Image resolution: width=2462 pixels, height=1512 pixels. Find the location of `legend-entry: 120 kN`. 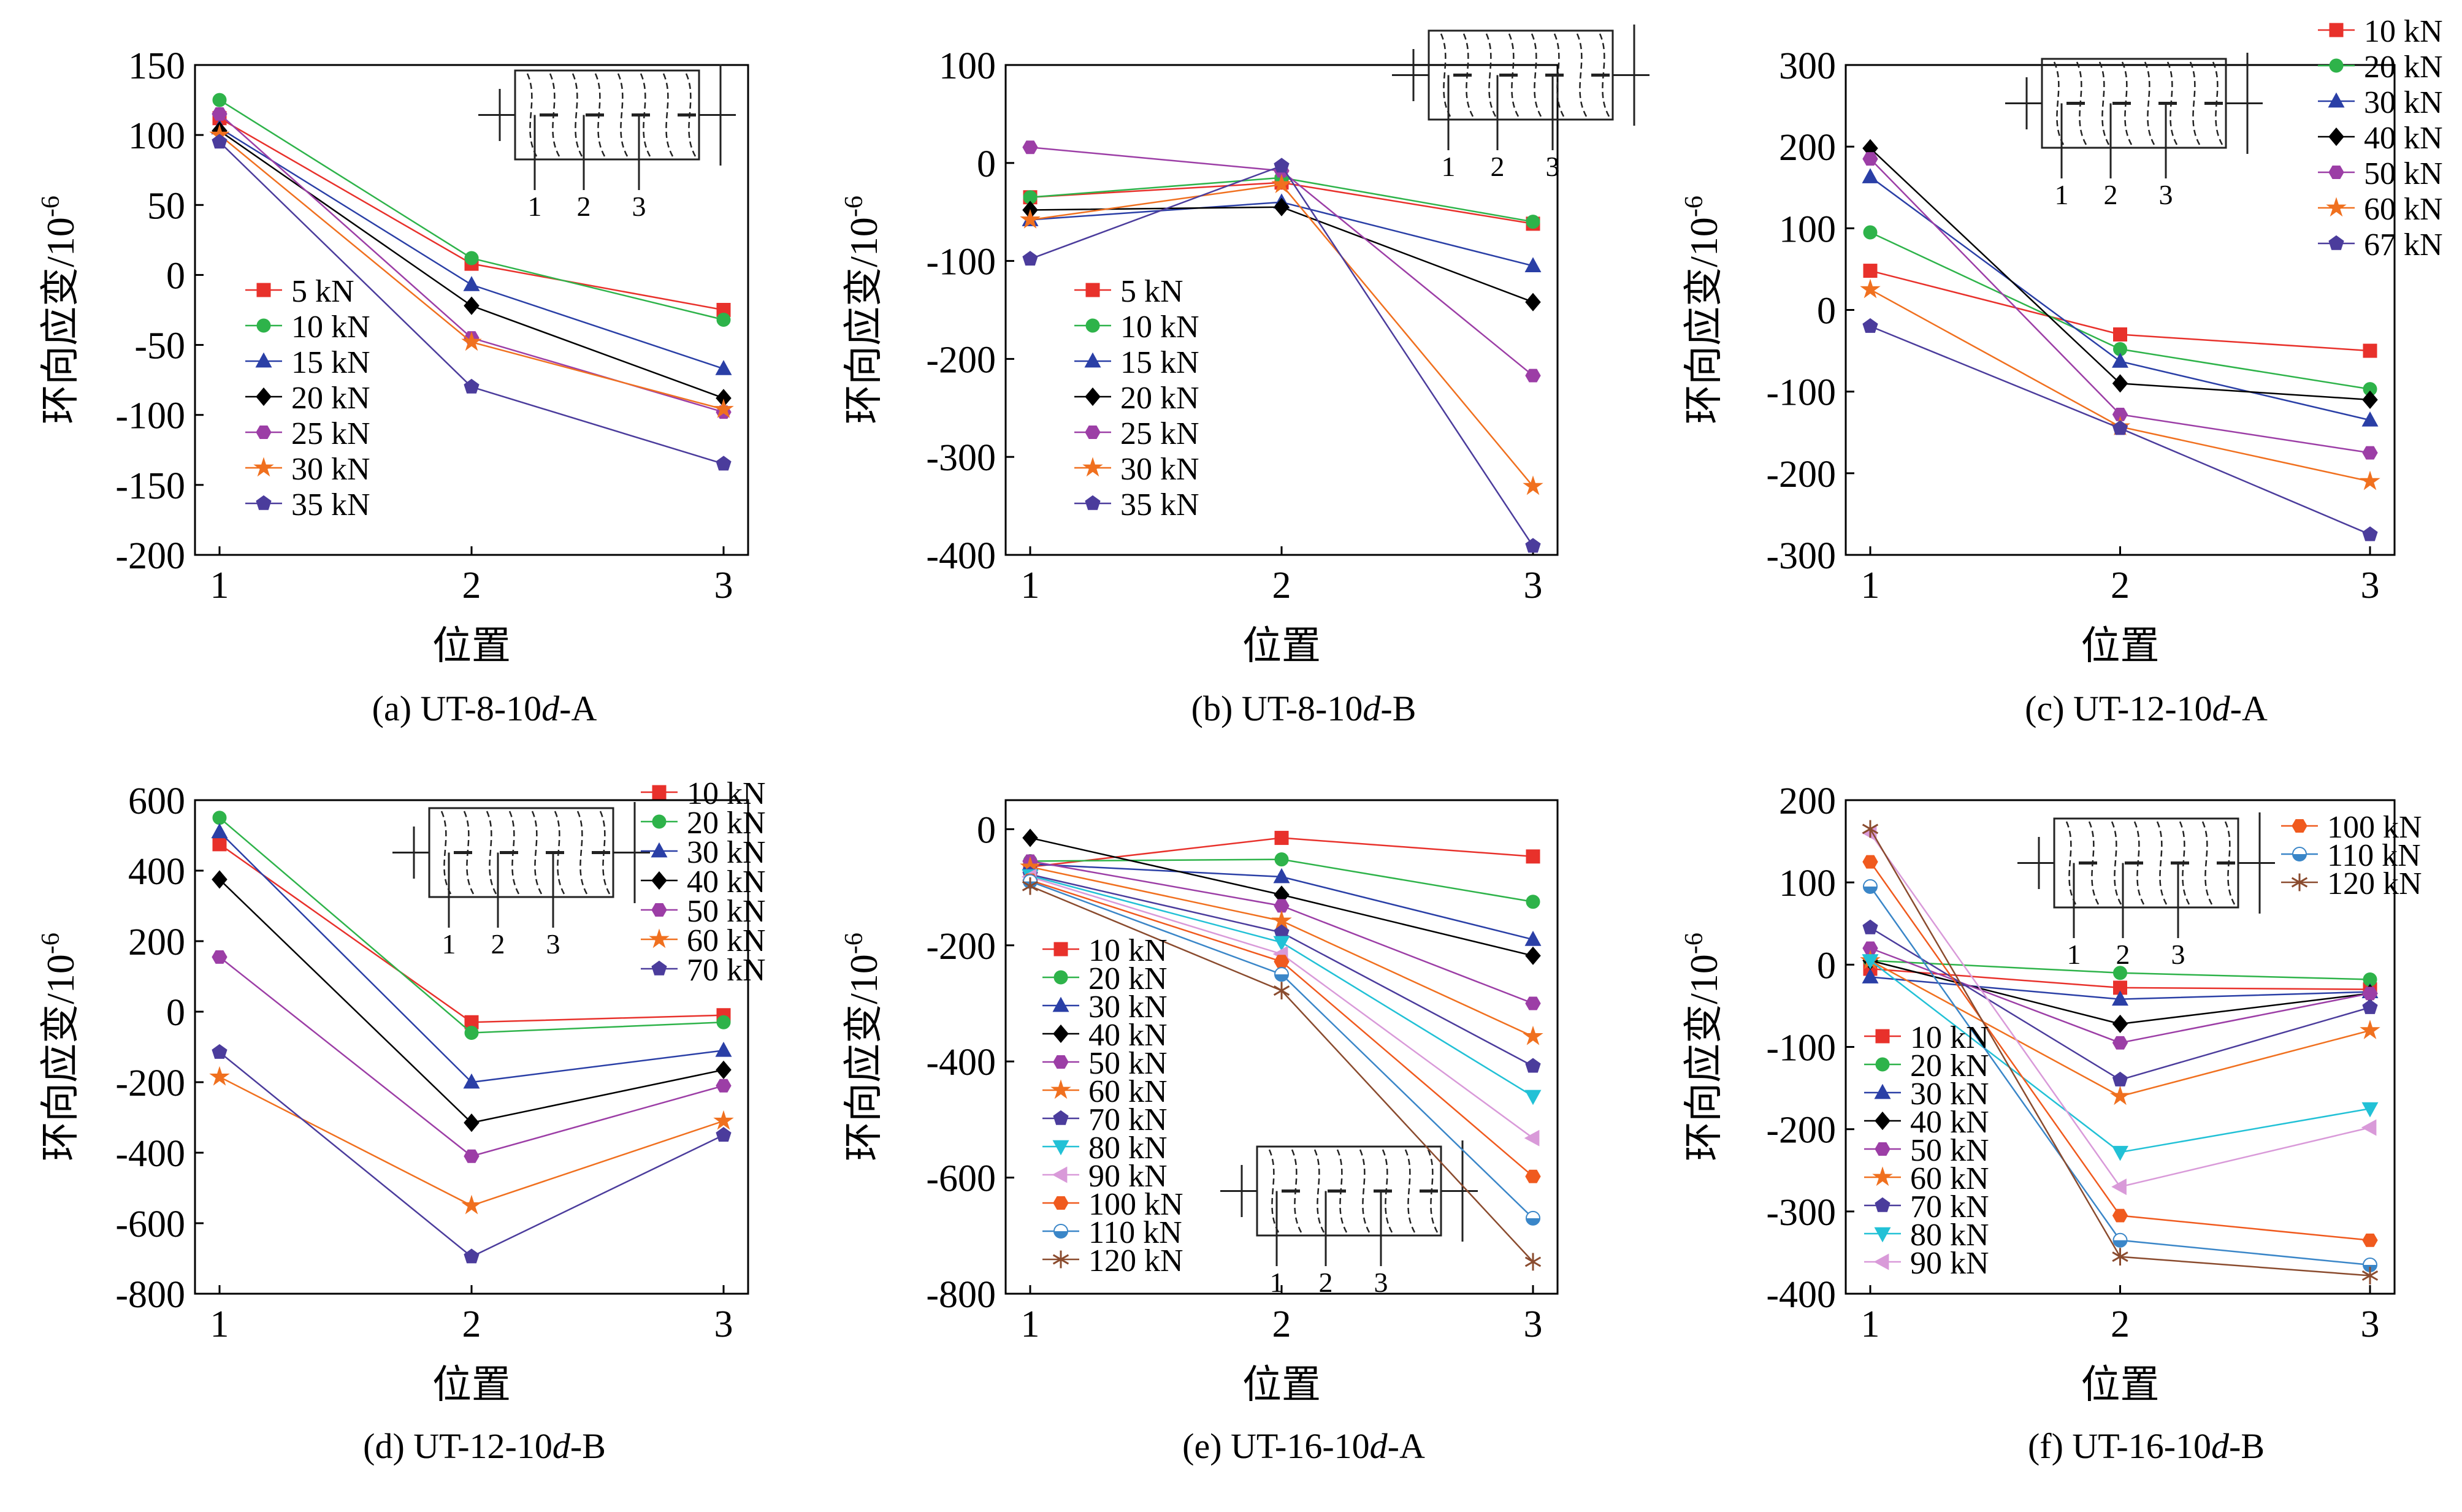

legend-entry: 120 kN is located at coordinates (2374, 883).